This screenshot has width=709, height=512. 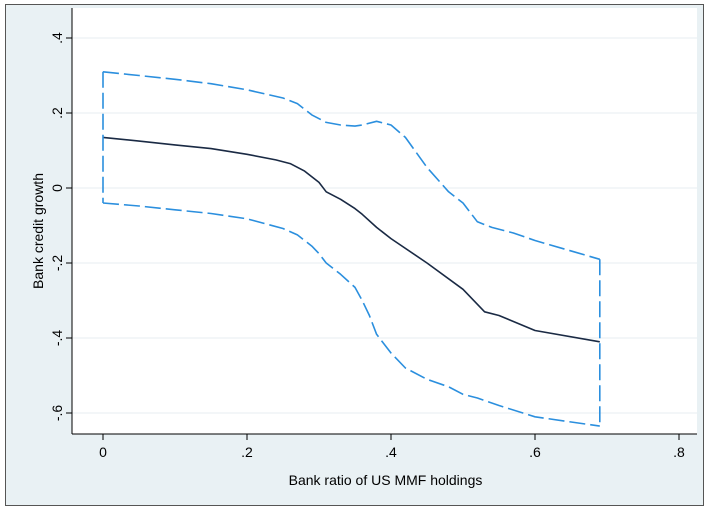 I want to click on x-tick-label: .4, so click(x=391, y=452).